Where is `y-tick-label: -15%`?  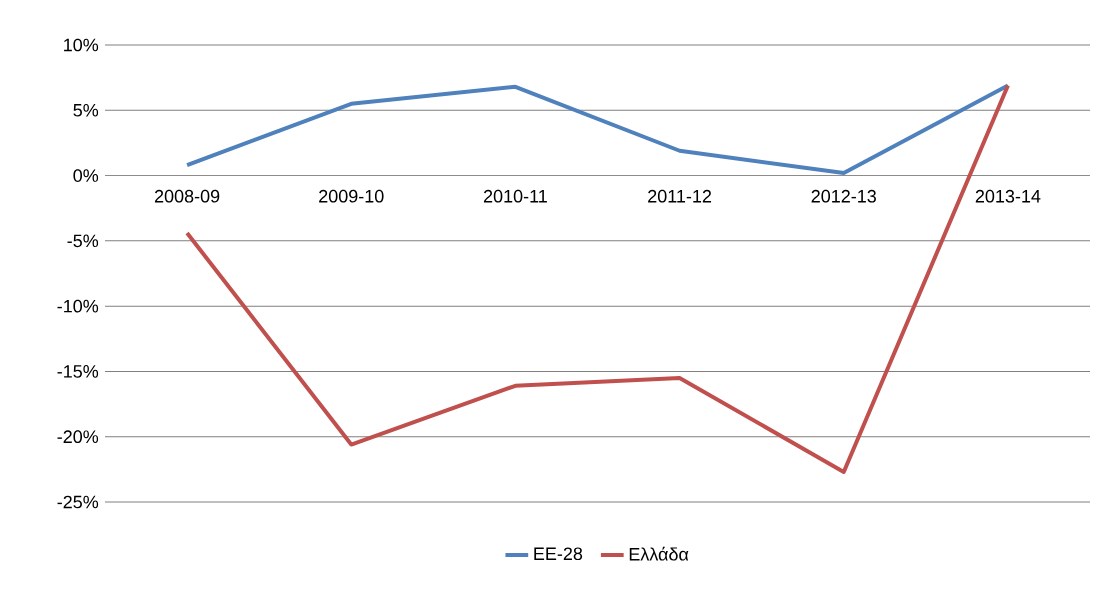
y-tick-label: -15% is located at coordinates (78, 371).